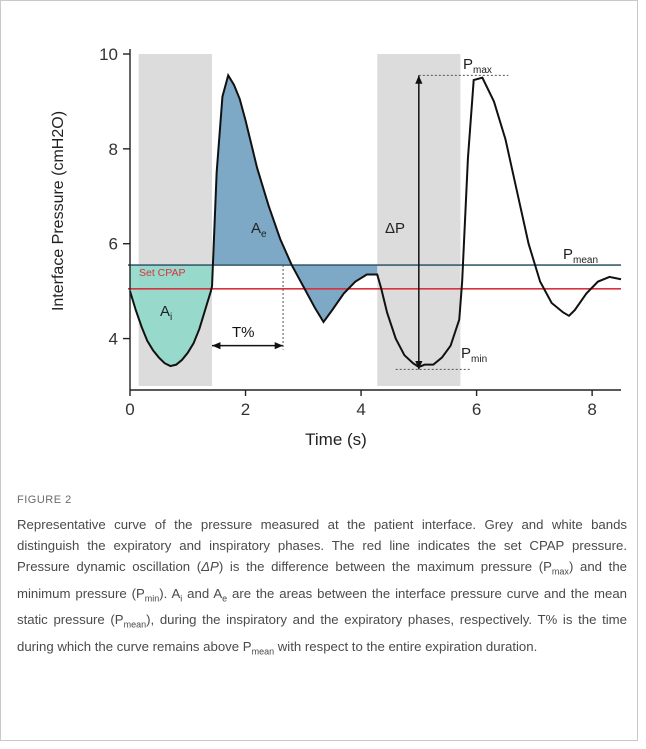 The image size is (646, 749). I want to click on y-axis-label: Interface Pressure (cmH2O), so click(58, 211).